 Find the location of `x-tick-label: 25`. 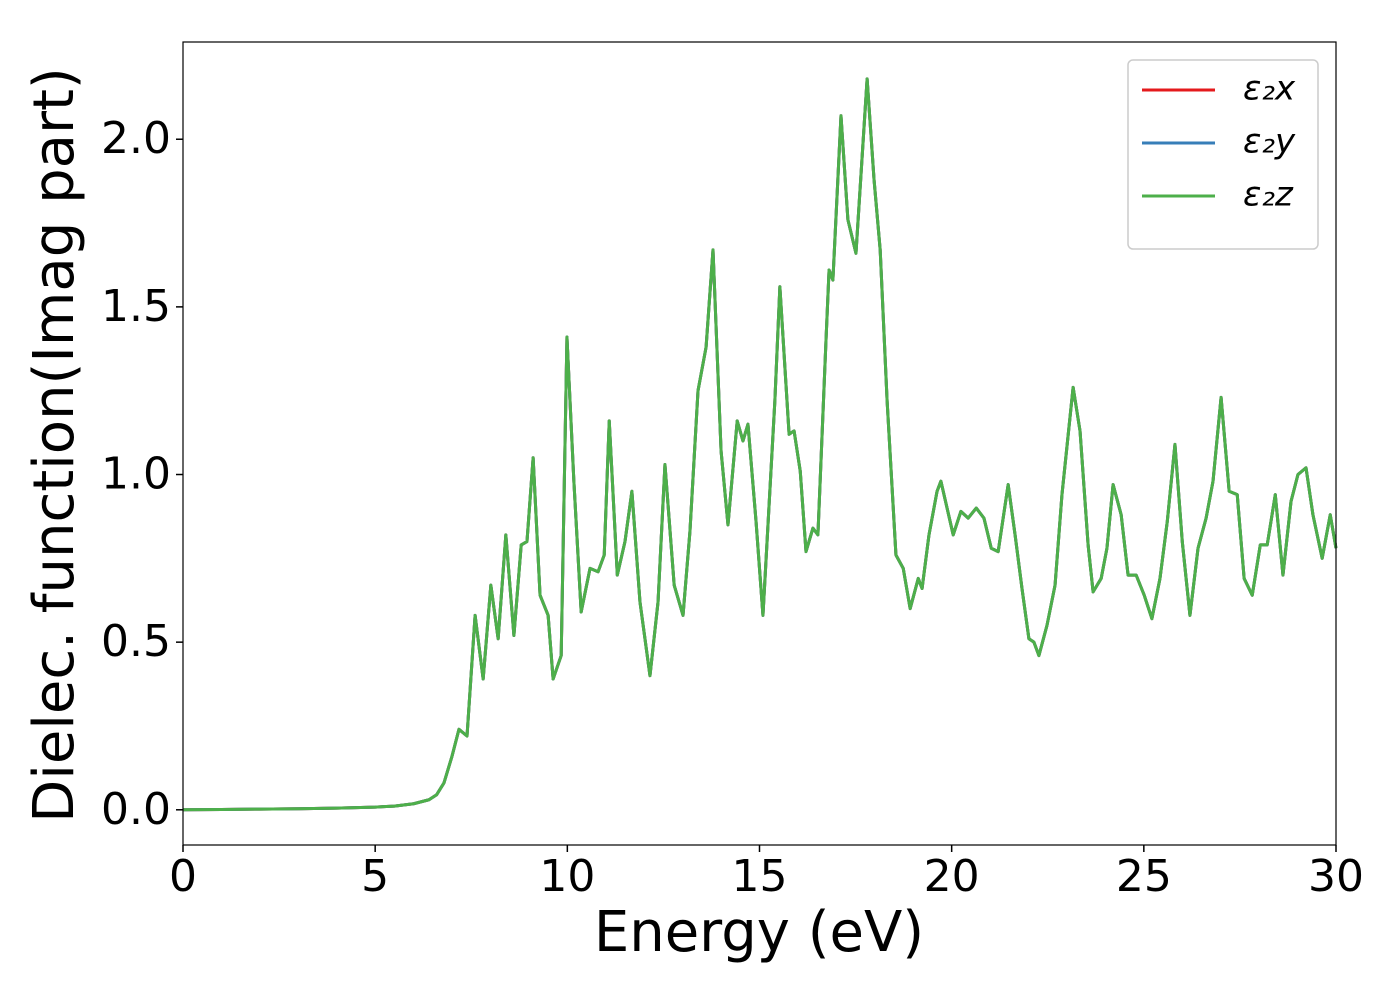

x-tick-label: 25 is located at coordinates (1144, 876).